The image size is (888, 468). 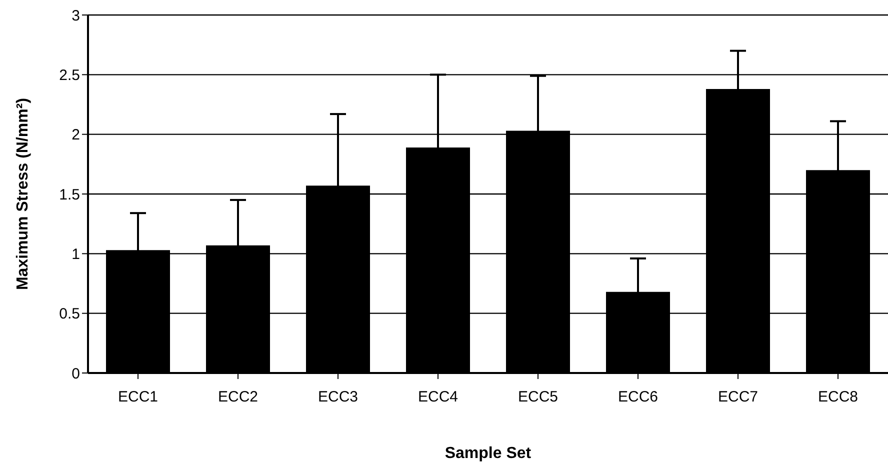 I want to click on y-tick-label: 2, so click(x=76, y=135).